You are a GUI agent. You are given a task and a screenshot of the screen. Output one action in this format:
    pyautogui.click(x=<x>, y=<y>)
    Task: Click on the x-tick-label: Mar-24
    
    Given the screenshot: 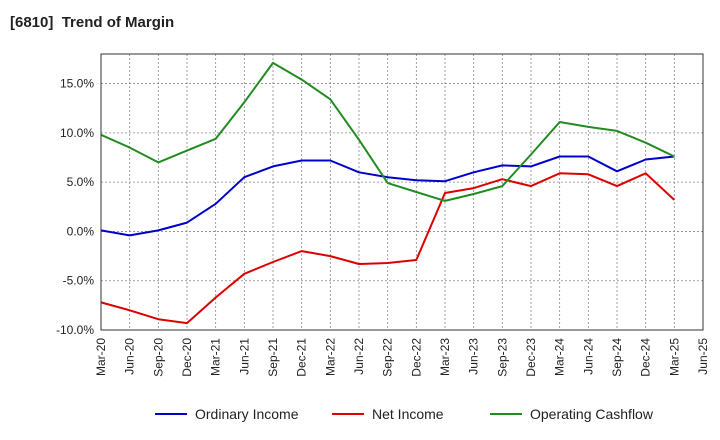 What is the action you would take?
    pyautogui.click(x=560, y=357)
    